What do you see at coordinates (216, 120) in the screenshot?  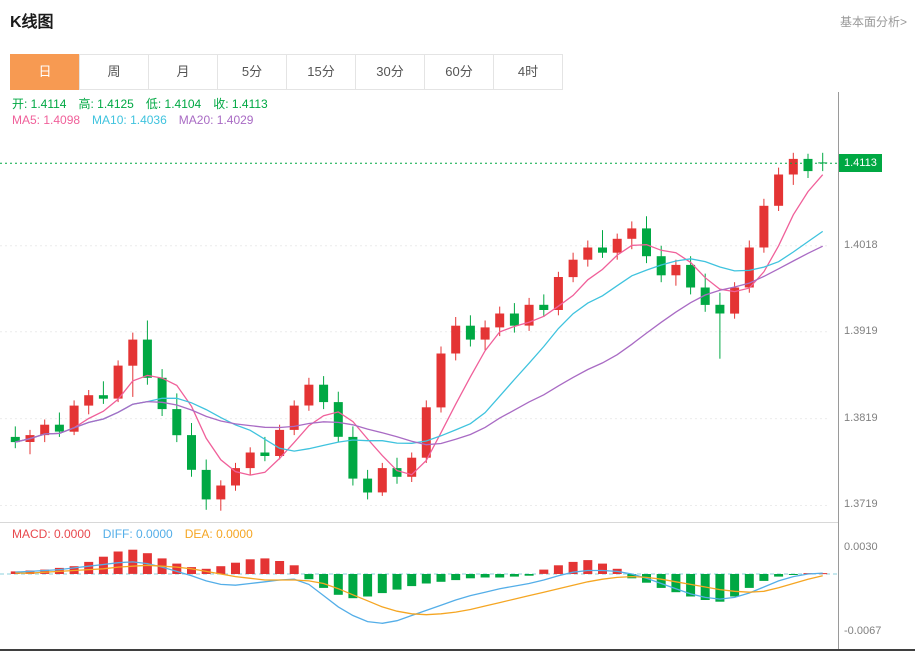 I see `legend-item: MA20: 1.4029` at bounding box center [216, 120].